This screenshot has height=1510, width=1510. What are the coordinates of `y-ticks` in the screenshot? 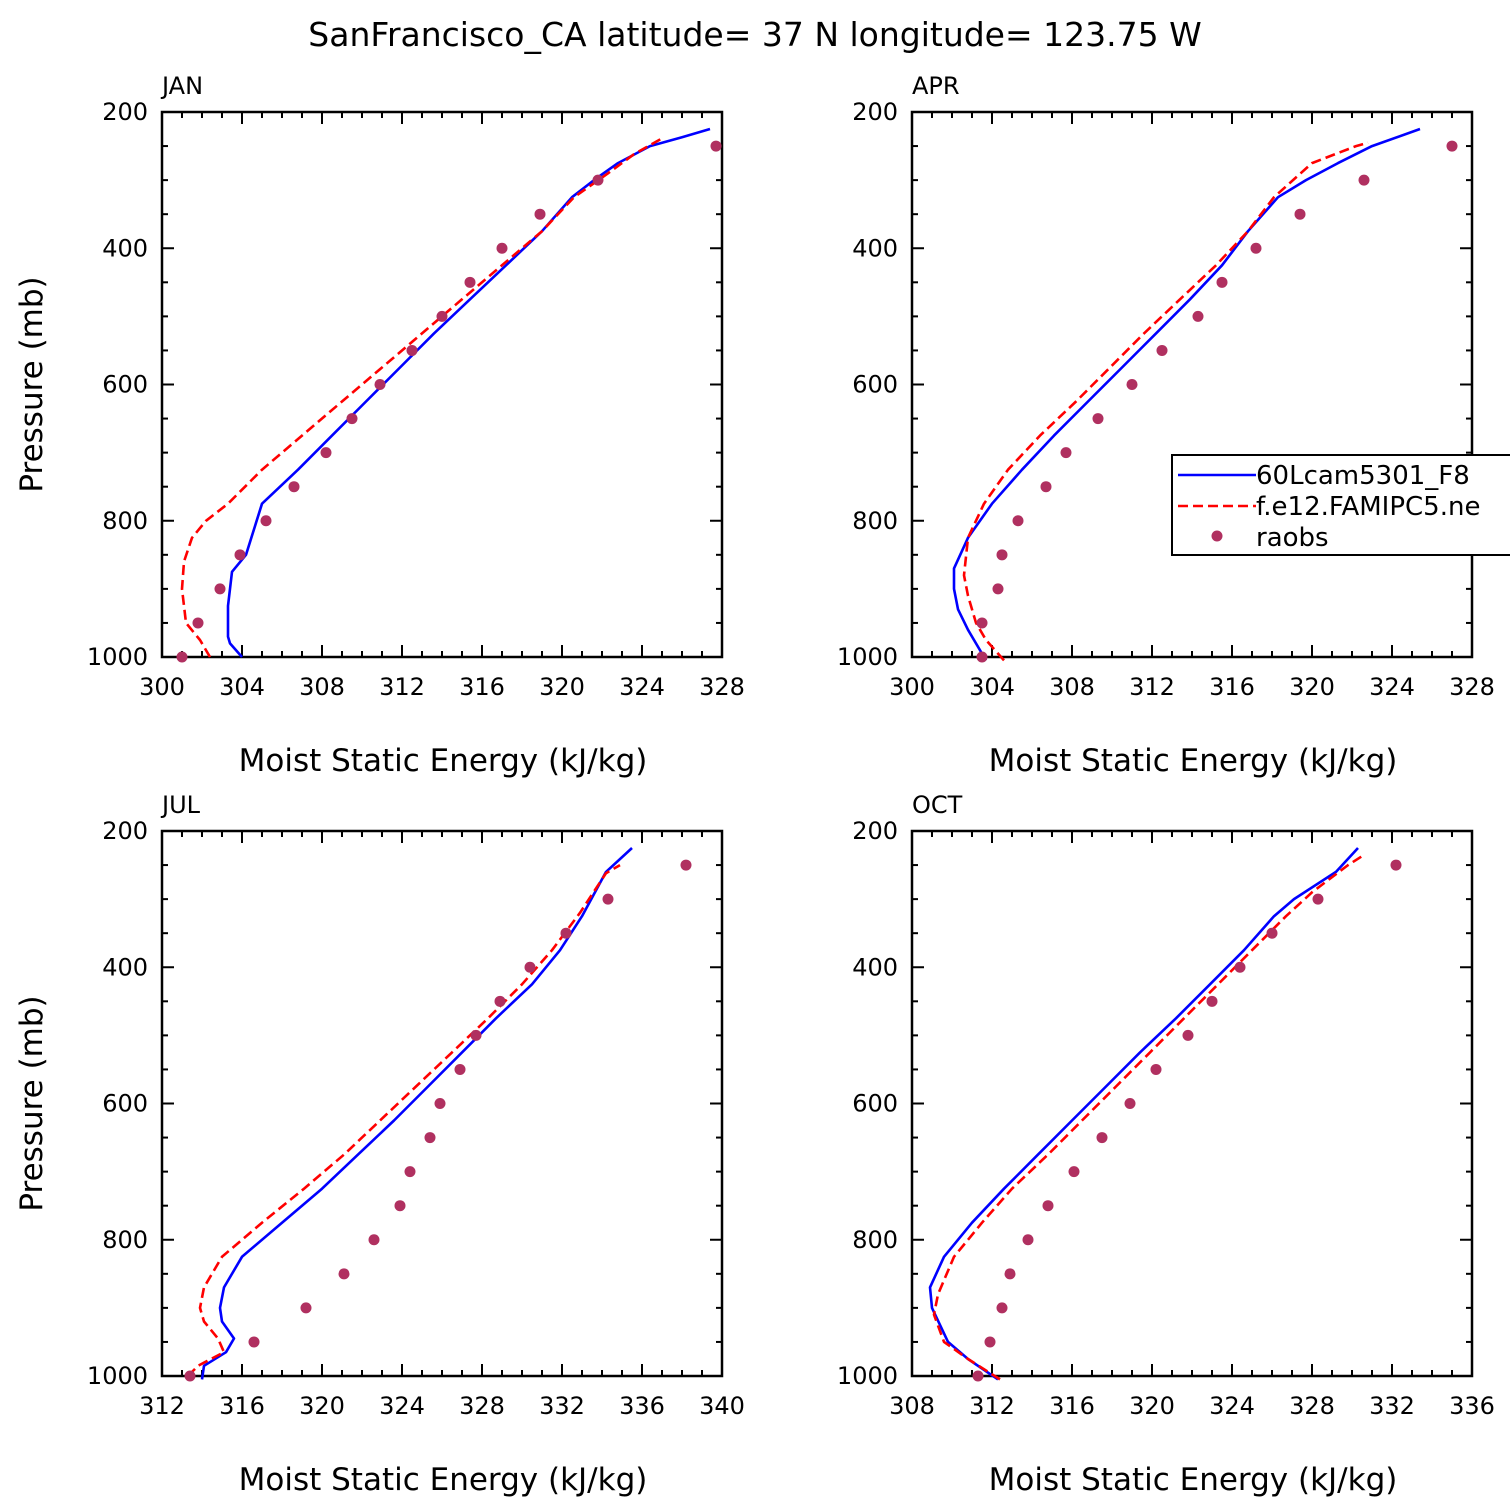 It's located at (442, 1103).